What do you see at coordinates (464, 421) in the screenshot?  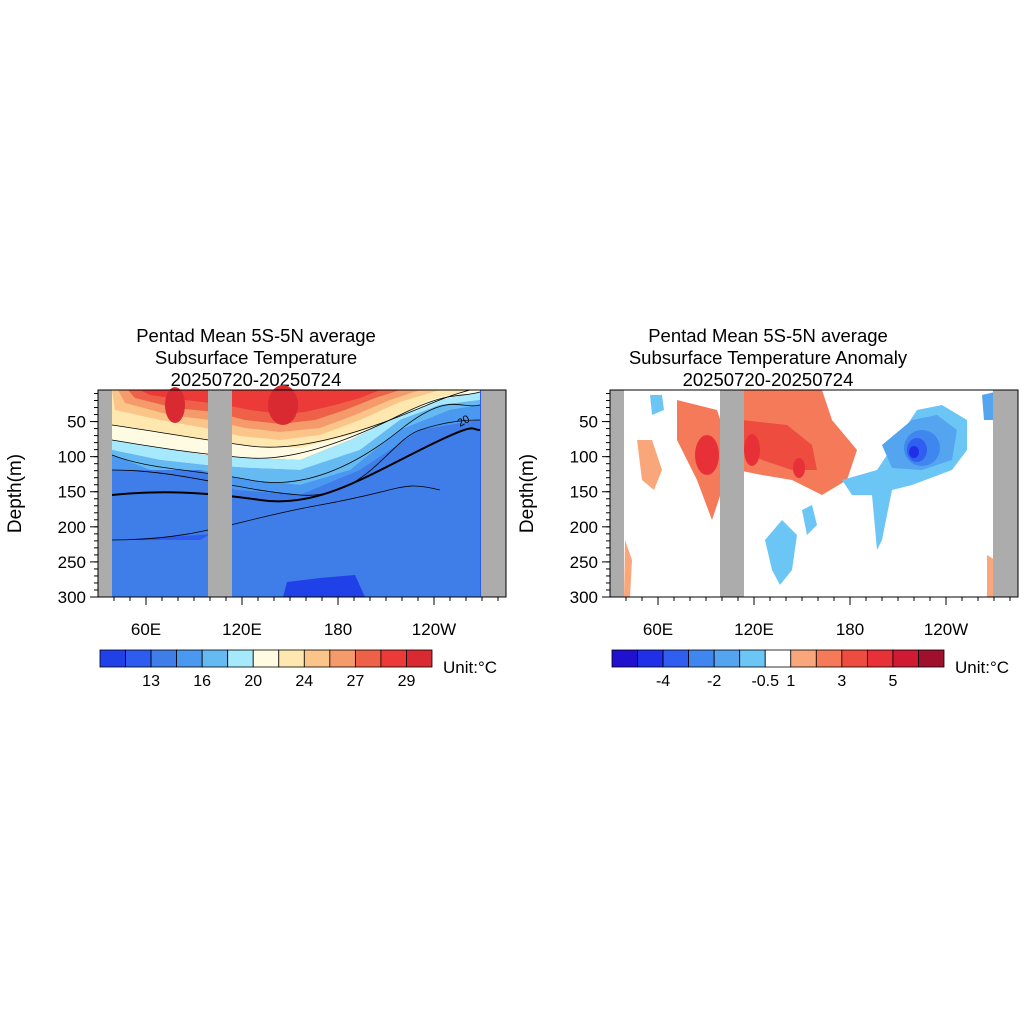 I see `contour-label: 20` at bounding box center [464, 421].